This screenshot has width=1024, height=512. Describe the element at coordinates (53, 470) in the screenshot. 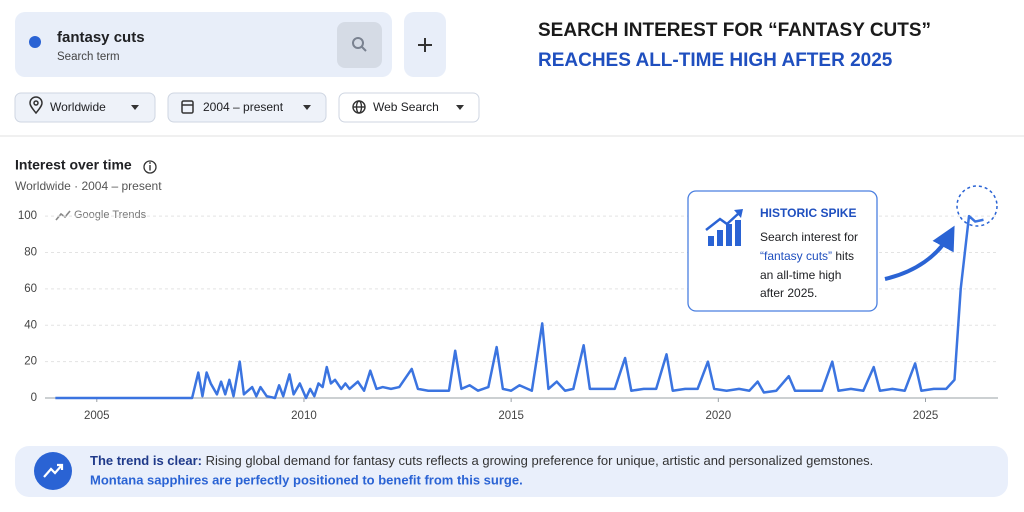

I see `footer-icon-arrow` at that location.